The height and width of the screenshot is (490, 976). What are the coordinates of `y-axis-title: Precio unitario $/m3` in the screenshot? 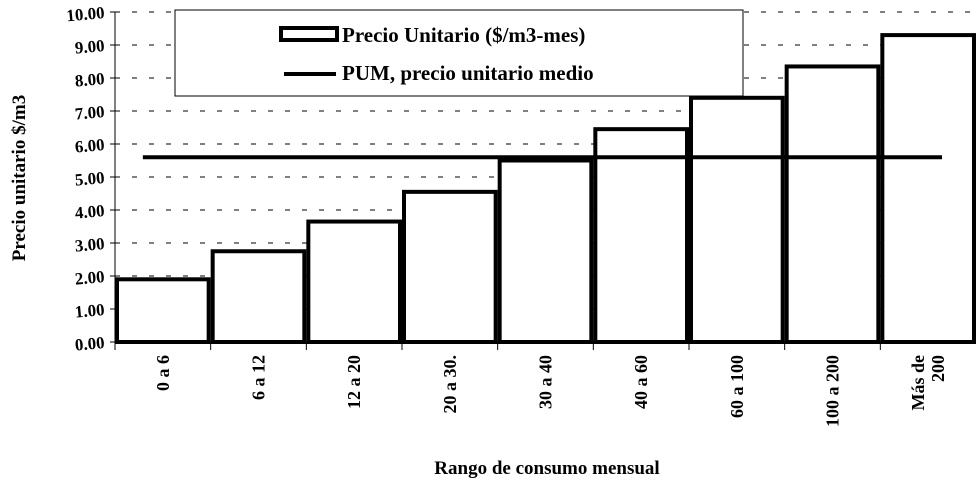 It's located at (19, 178).